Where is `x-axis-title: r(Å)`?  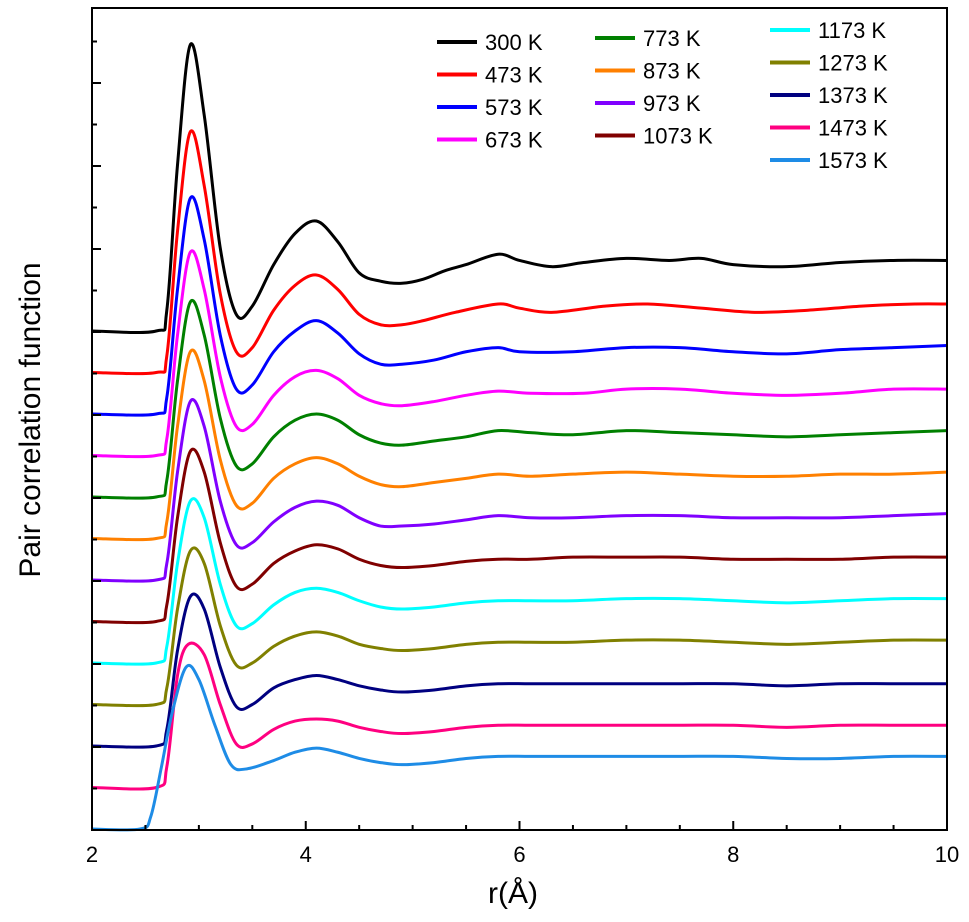
x-axis-title: r(Å) is located at coordinates (513, 893).